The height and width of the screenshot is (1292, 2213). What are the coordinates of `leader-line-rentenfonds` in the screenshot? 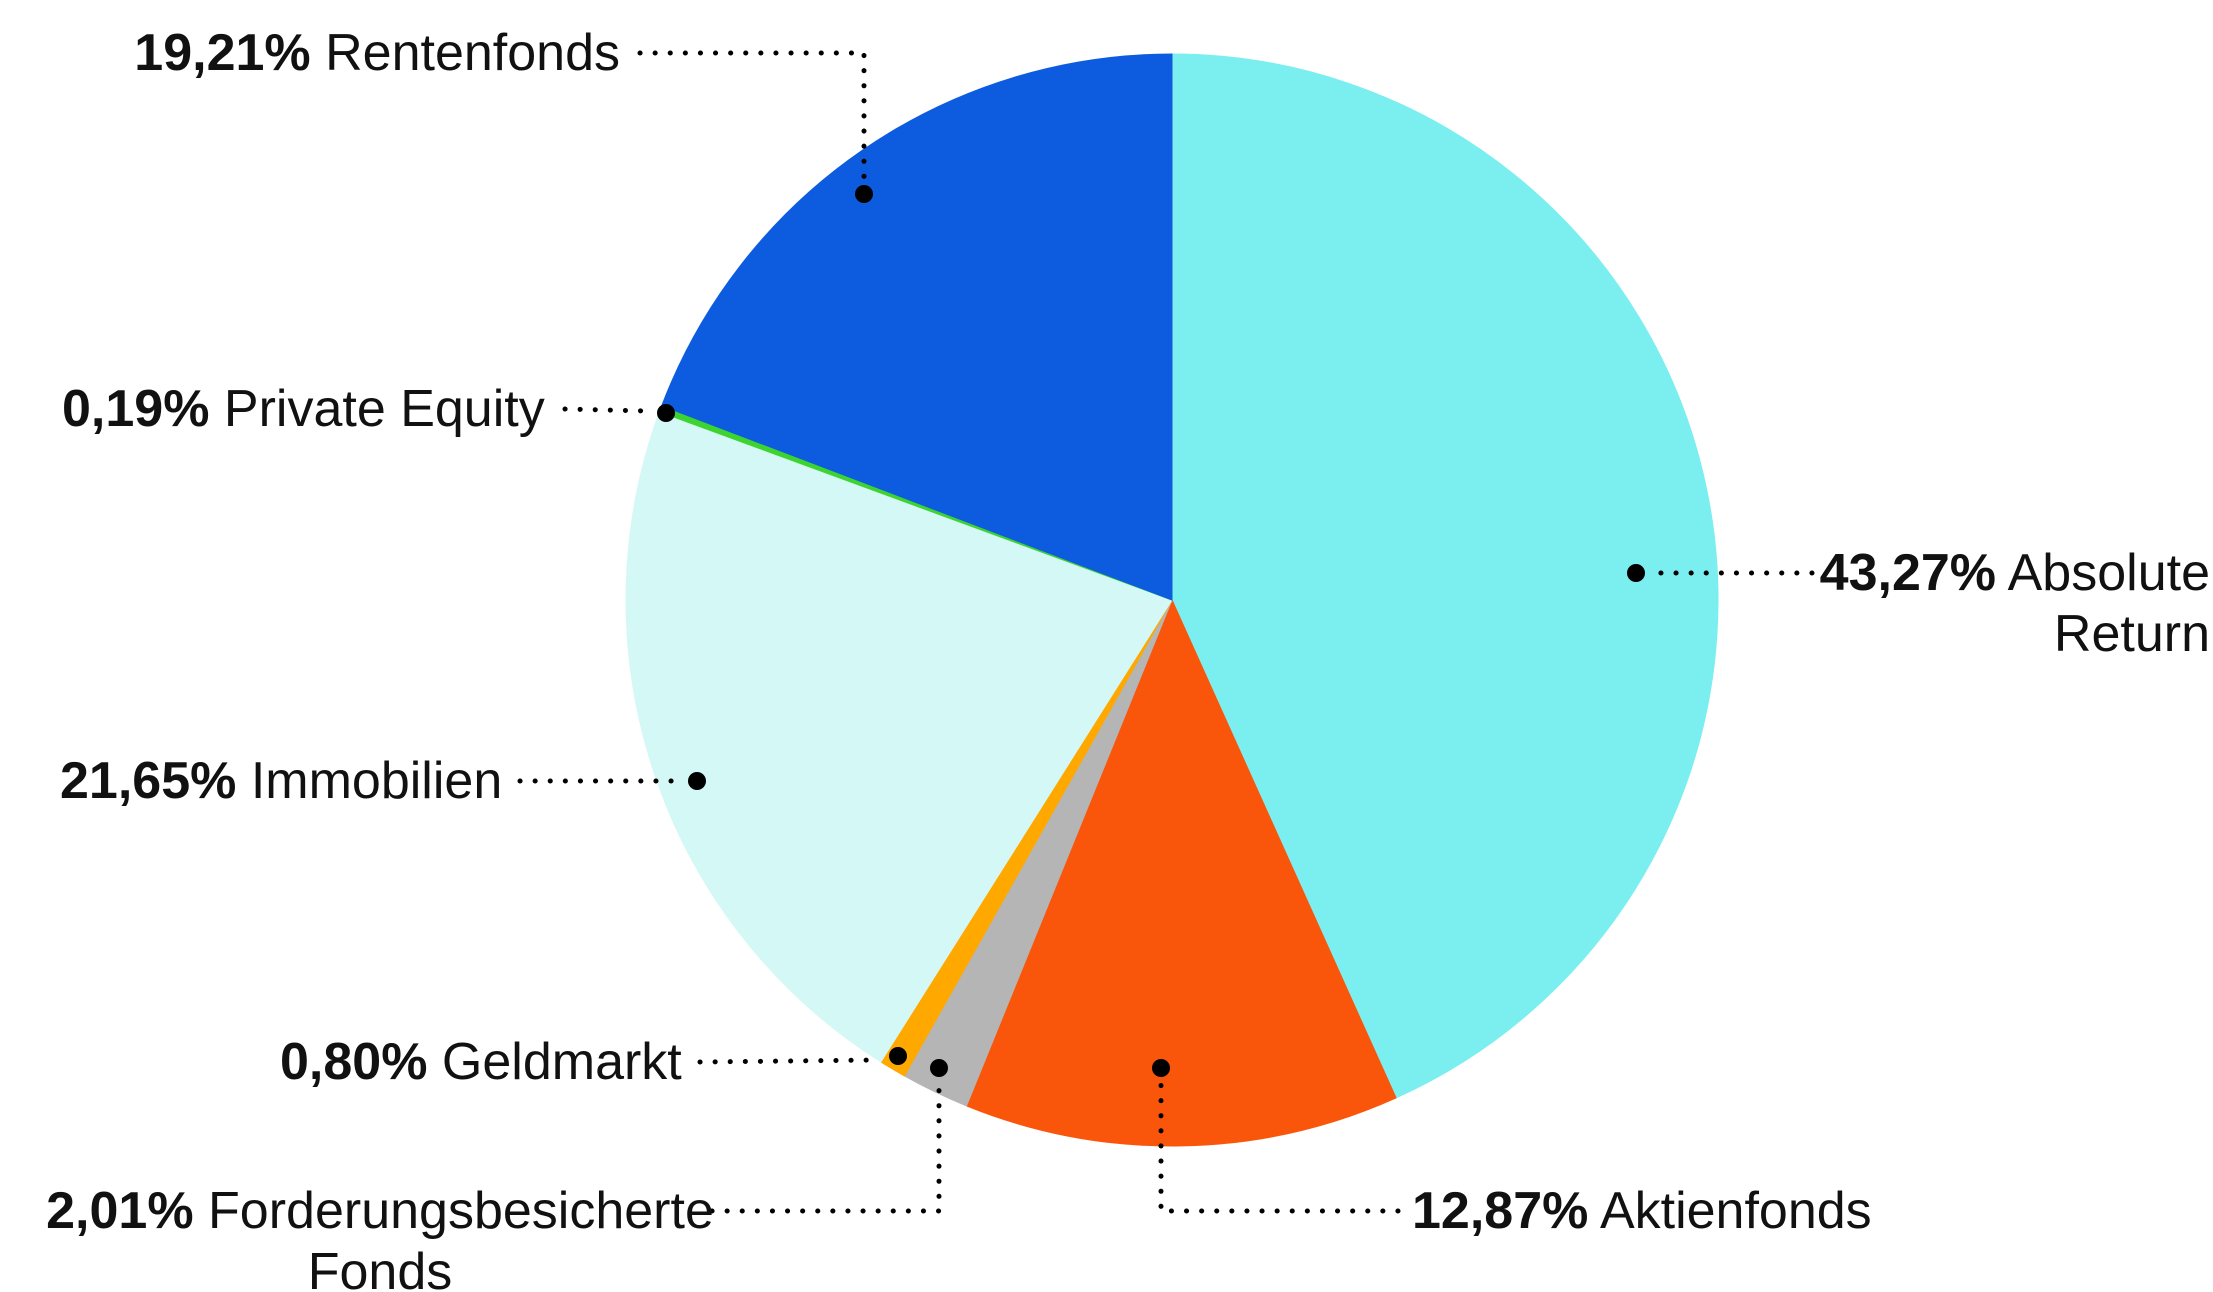 It's located at (752, 116).